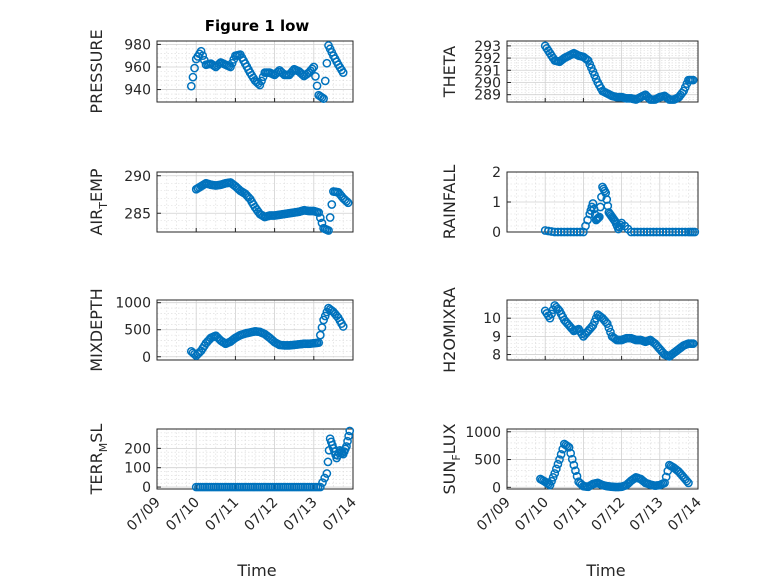 Image resolution: width=778 pixels, height=583 pixels. Describe the element at coordinates (487, 71) in the screenshot. I see `y-tick-label: 291` at that location.